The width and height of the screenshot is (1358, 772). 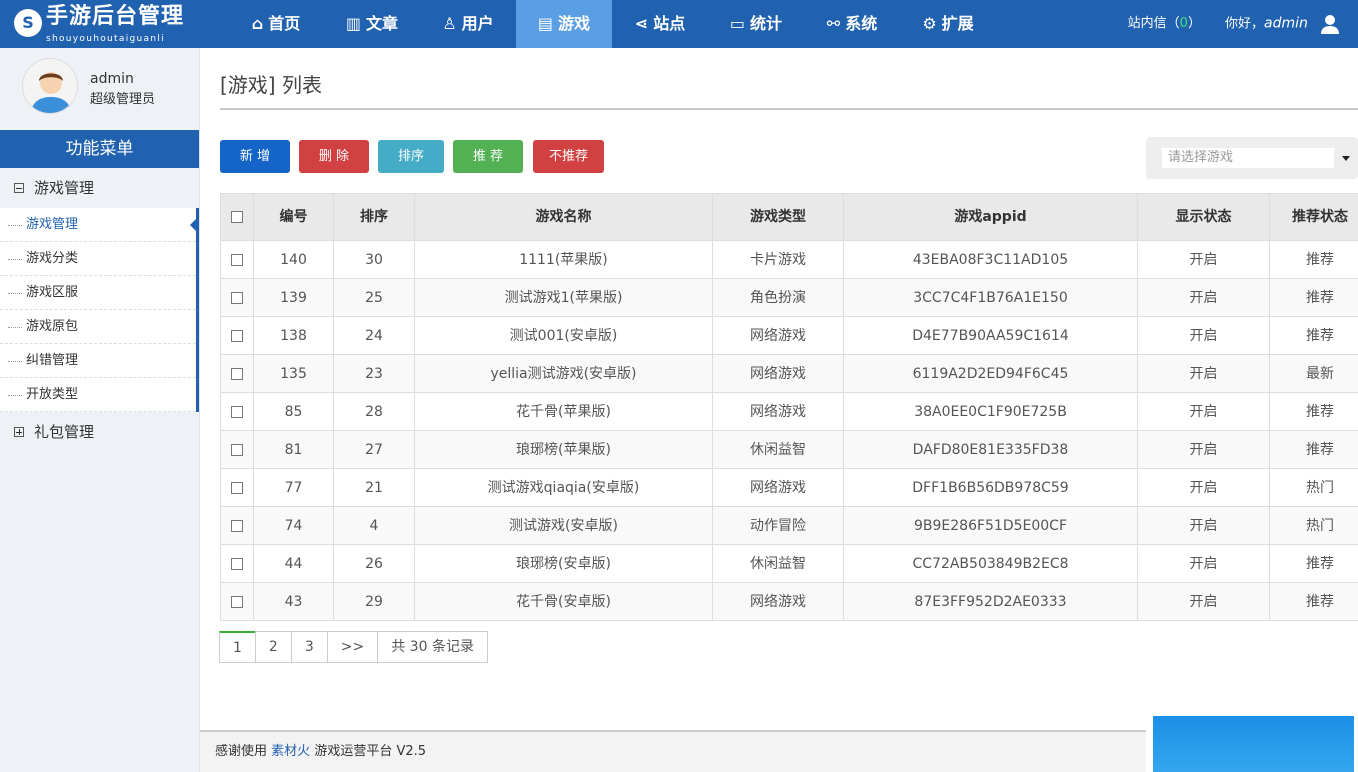 I want to click on user-menu: 你好，admin, so click(x=1282, y=24).